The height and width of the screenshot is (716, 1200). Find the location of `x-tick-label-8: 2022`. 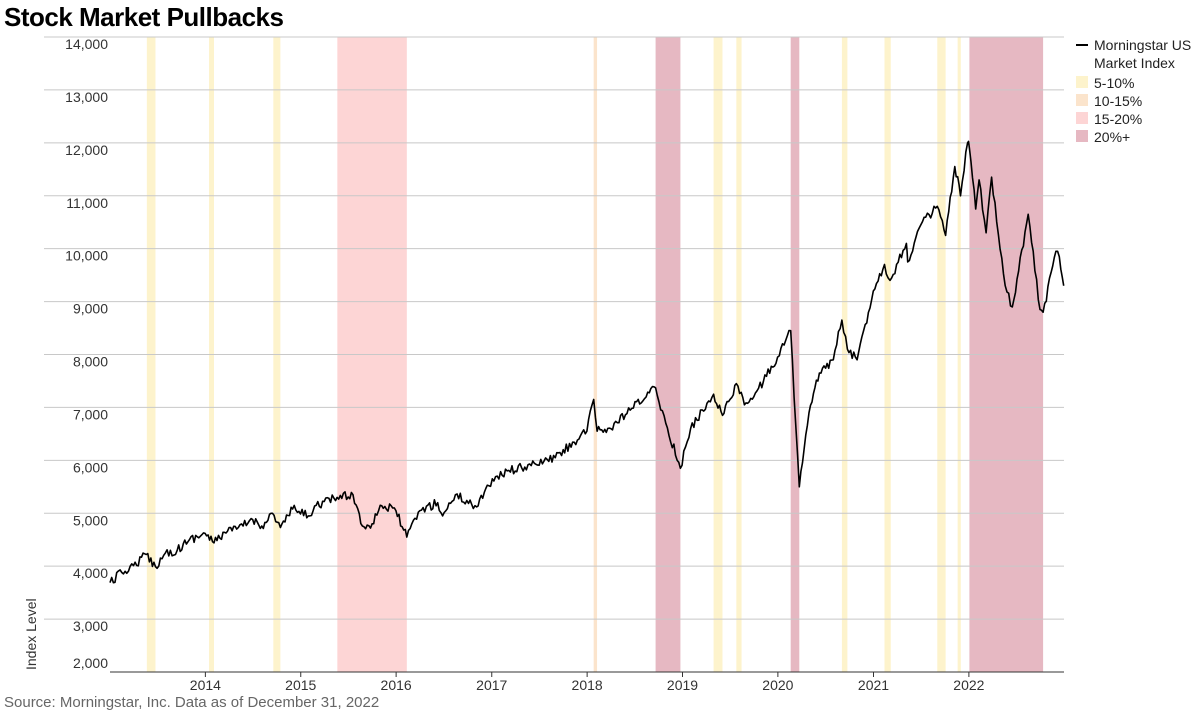

x-tick-label-8: 2022 is located at coordinates (968, 685).